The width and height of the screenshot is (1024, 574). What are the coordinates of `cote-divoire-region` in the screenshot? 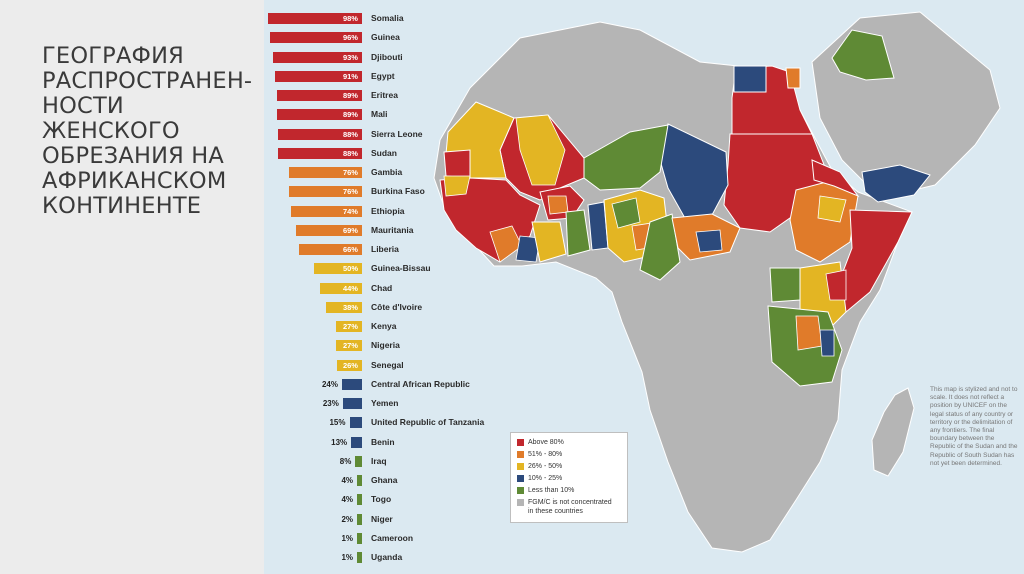 It's located at (549, 242).